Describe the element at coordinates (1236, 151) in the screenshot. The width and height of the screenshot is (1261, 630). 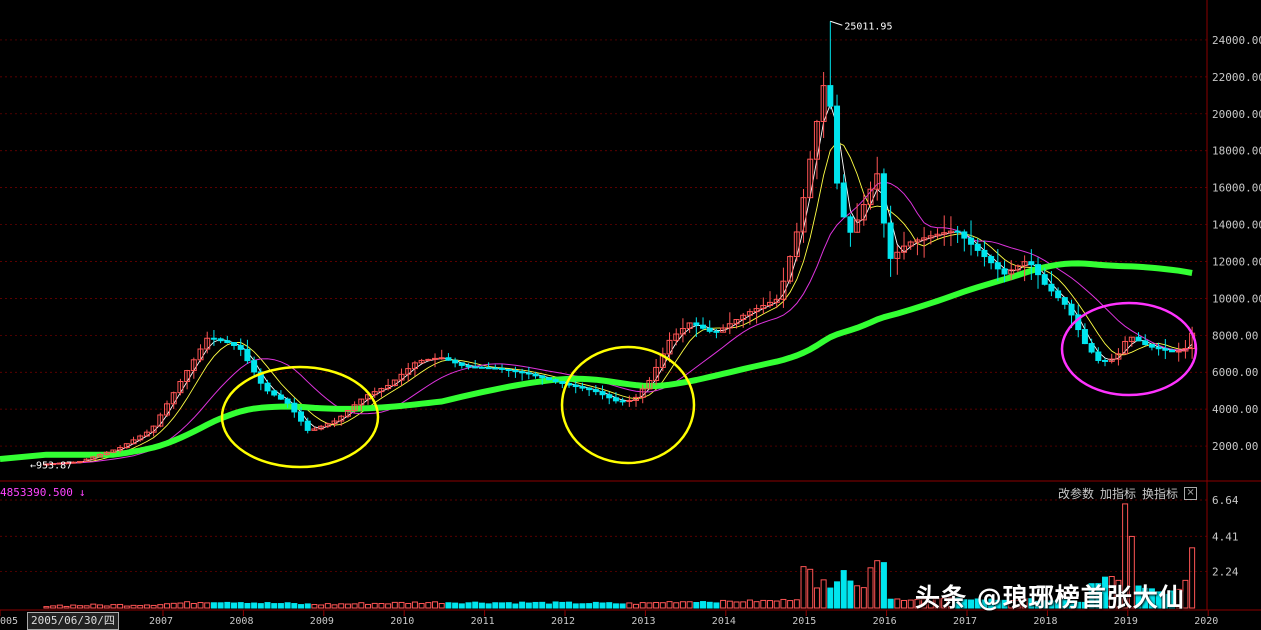
I see `price-tick-label: 18000.00` at that location.